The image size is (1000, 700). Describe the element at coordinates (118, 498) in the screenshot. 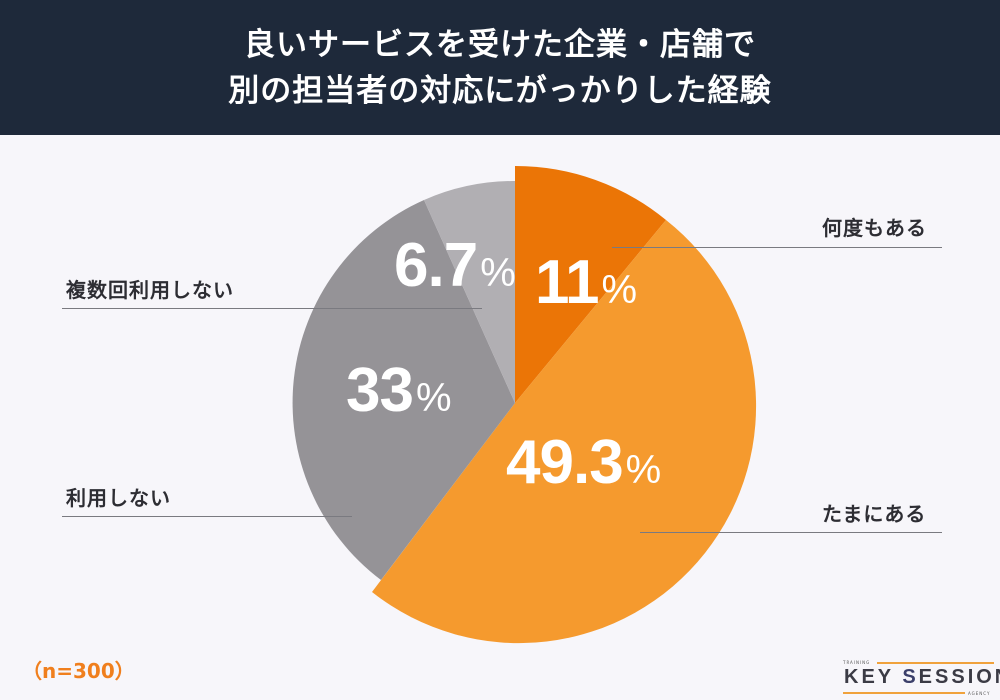

I see `label-not-used: 利用しない` at that location.